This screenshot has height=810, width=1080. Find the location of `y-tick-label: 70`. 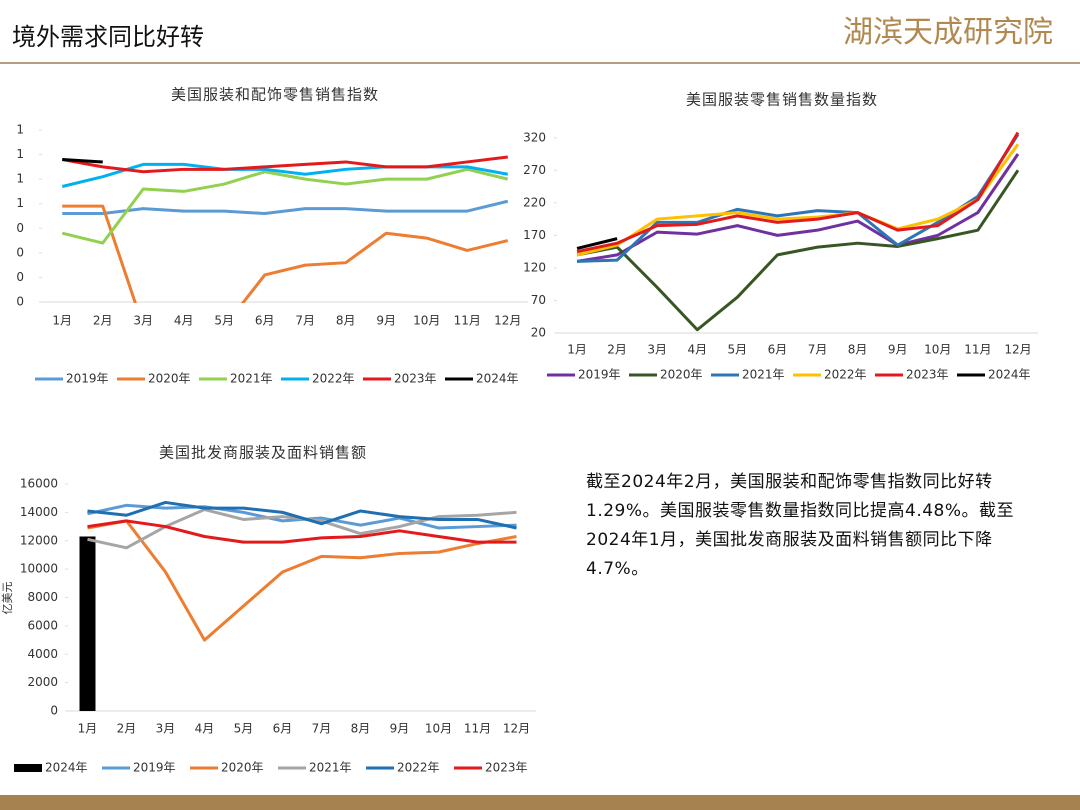

y-tick-label: 70 is located at coordinates (538, 300).